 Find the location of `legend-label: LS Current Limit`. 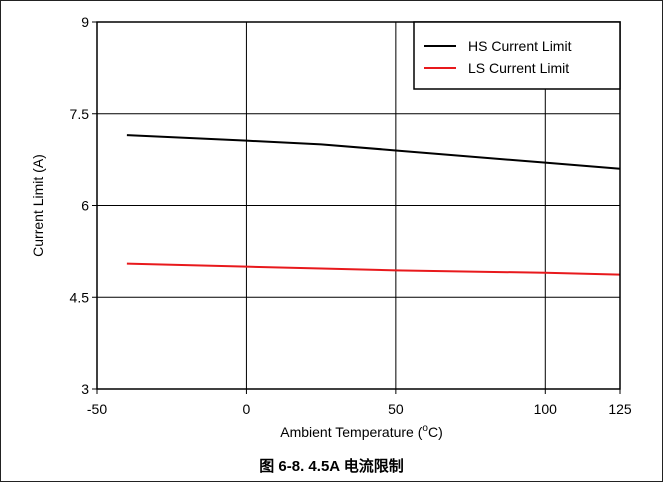

legend-label: LS Current Limit is located at coordinates (518, 68).